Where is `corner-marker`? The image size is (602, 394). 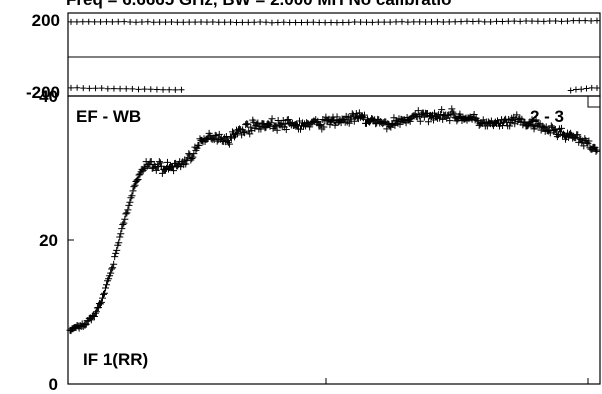 corner-marker is located at coordinates (594, 101).